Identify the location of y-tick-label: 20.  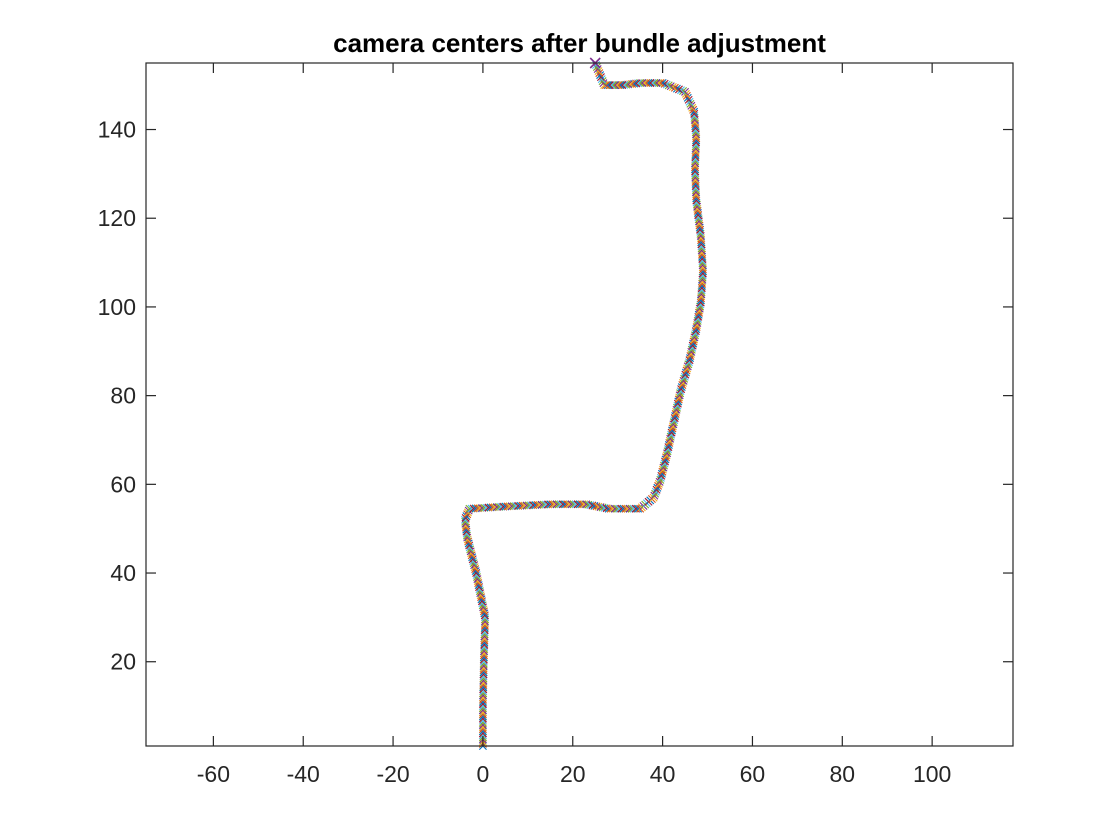
(123, 662).